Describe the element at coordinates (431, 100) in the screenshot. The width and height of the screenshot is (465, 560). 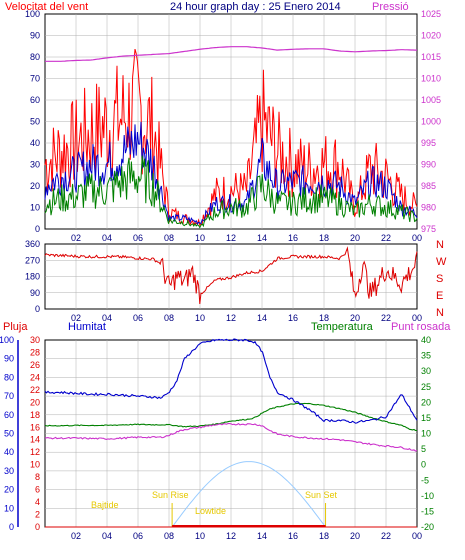
I see `pressure-y-tick-label: 1005` at that location.